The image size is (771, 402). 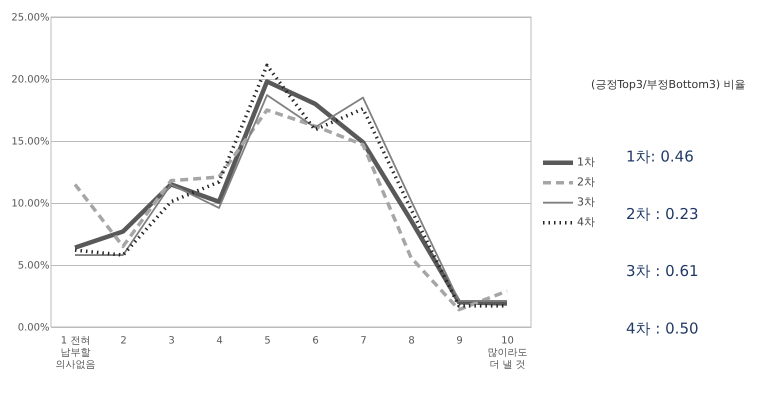 I want to click on x-tick-label: 3, so click(x=171, y=341).